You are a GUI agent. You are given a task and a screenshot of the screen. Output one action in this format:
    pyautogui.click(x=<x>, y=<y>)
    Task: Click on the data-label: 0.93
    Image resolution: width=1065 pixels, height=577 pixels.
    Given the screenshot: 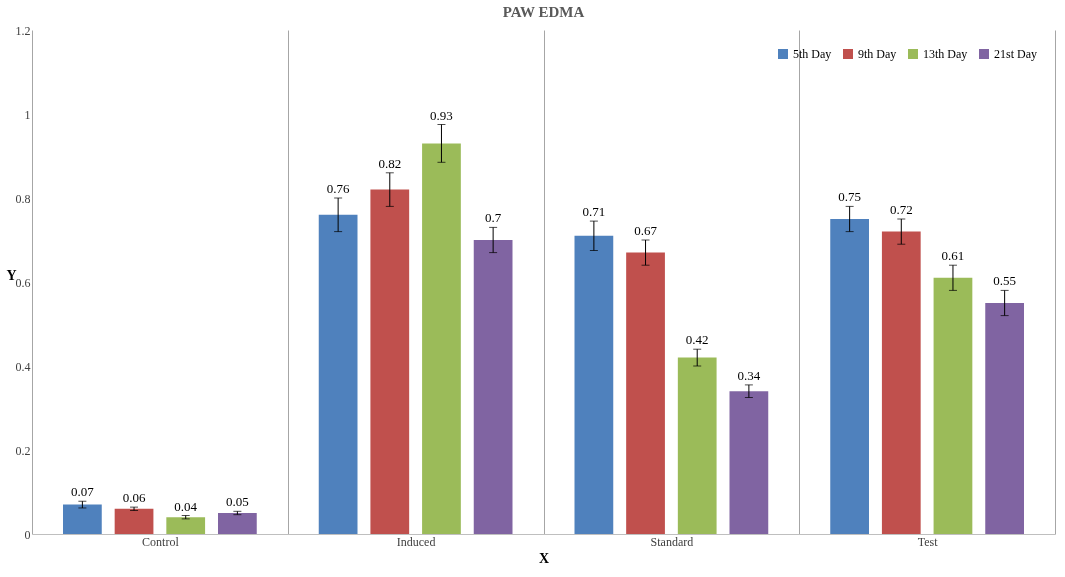 What is the action you would take?
    pyautogui.click(x=441, y=115)
    